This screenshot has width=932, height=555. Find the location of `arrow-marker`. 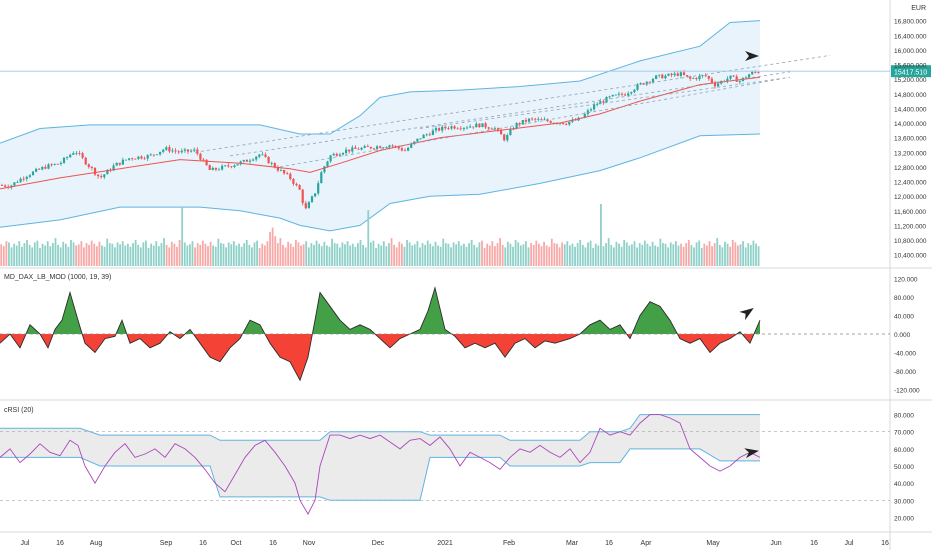

arrow-marker is located at coordinates (747, 312).